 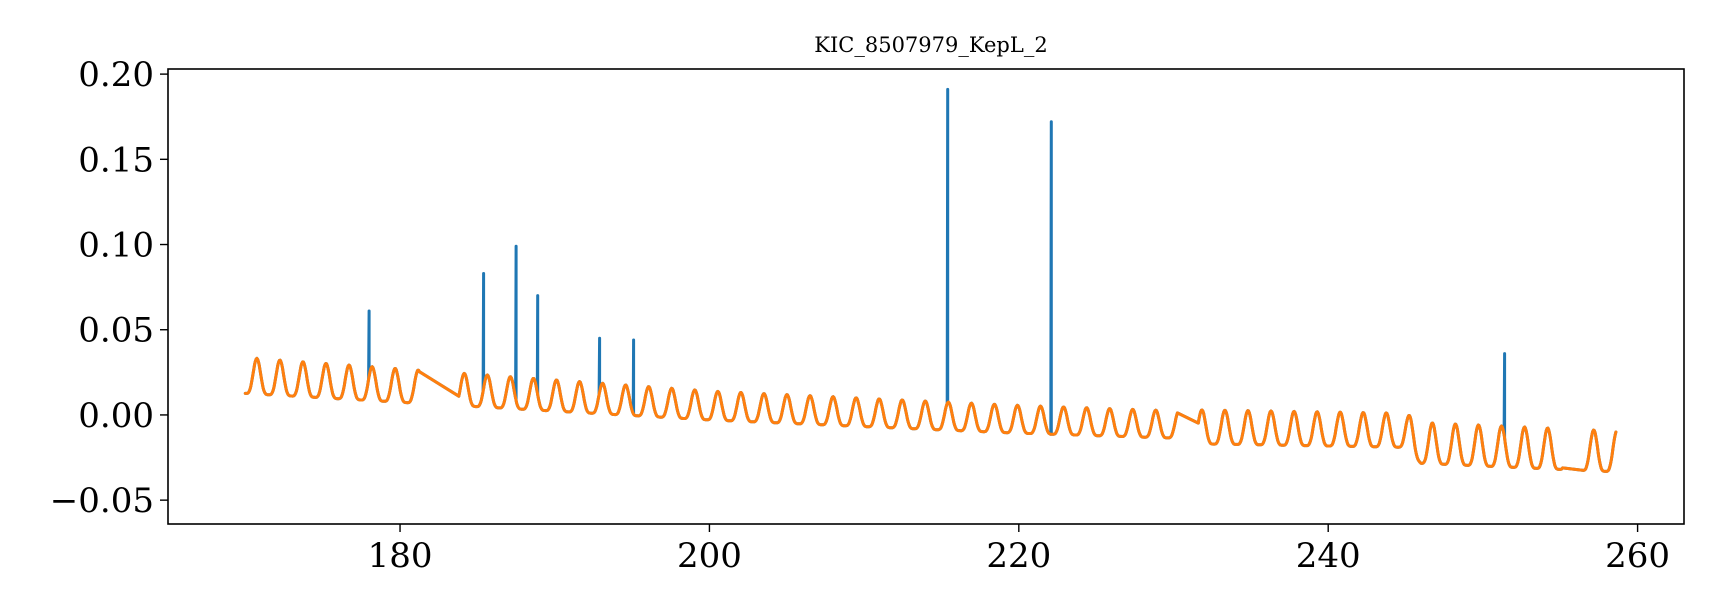 I want to click on y-tick-label: 0.15, so click(x=116, y=160).